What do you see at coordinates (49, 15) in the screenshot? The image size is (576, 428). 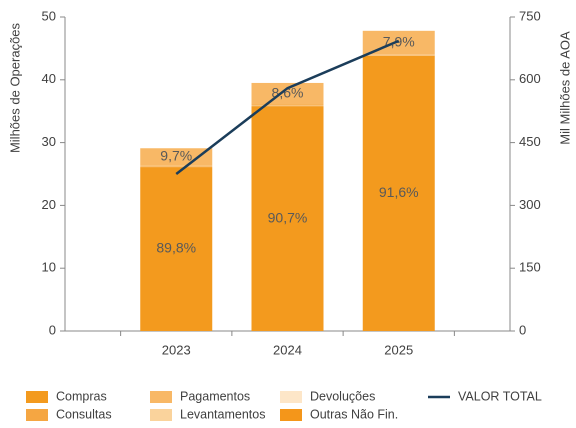 I see `y-tick-label: 50` at bounding box center [49, 15].